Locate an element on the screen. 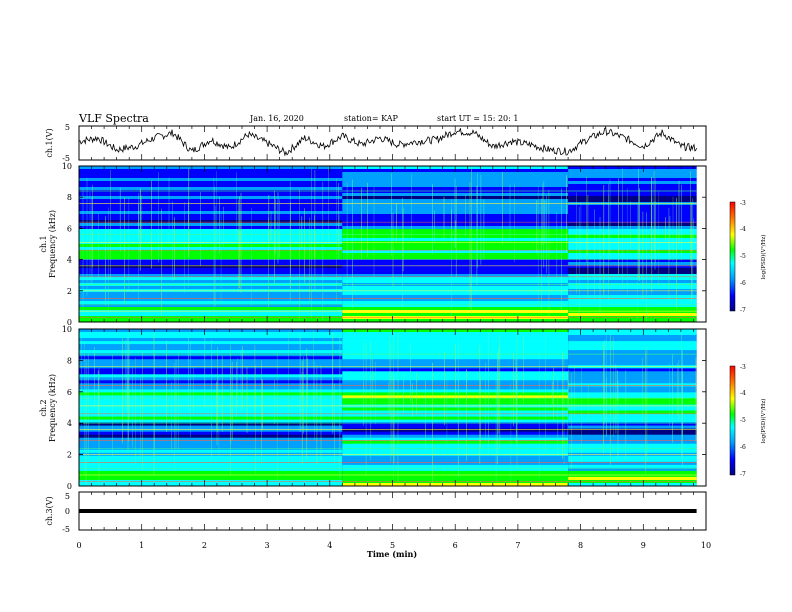 This screenshot has height=612, width=792. spec1-ticks-ytick-label: 10 is located at coordinates (67, 166).